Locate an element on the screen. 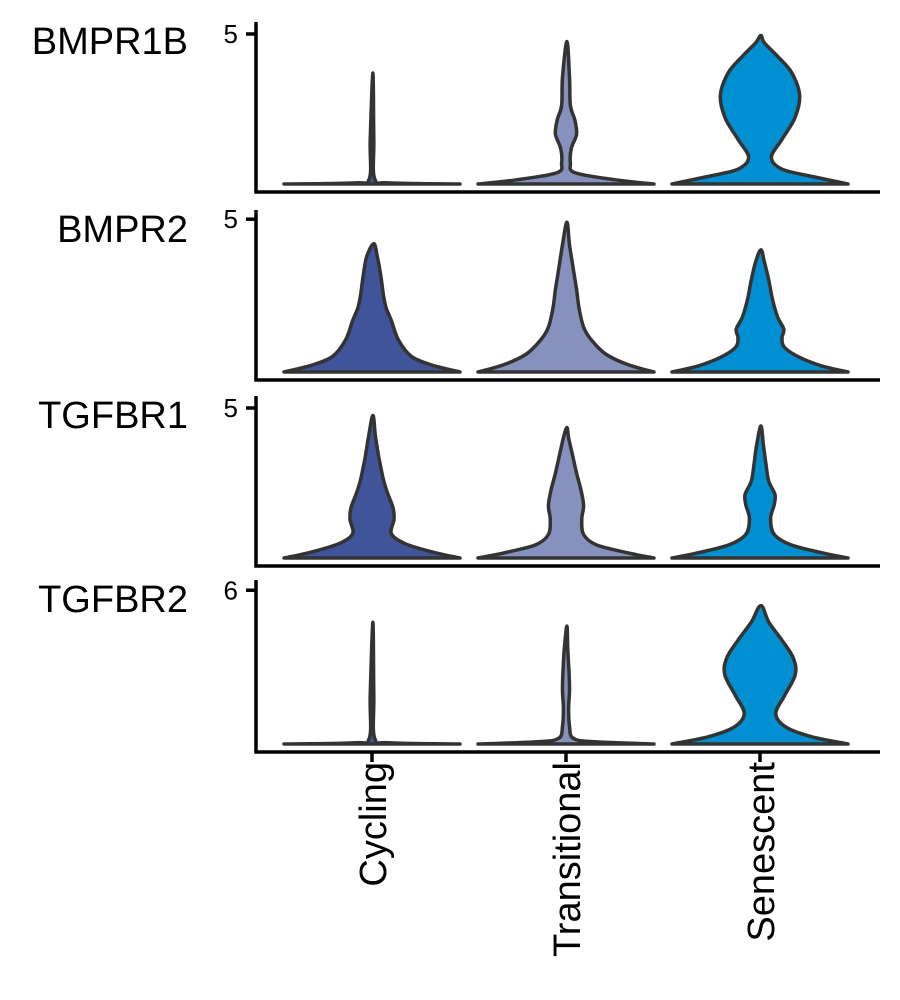 The height and width of the screenshot is (1000, 900). category-label-cycling: Cycling is located at coordinates (374, 824).